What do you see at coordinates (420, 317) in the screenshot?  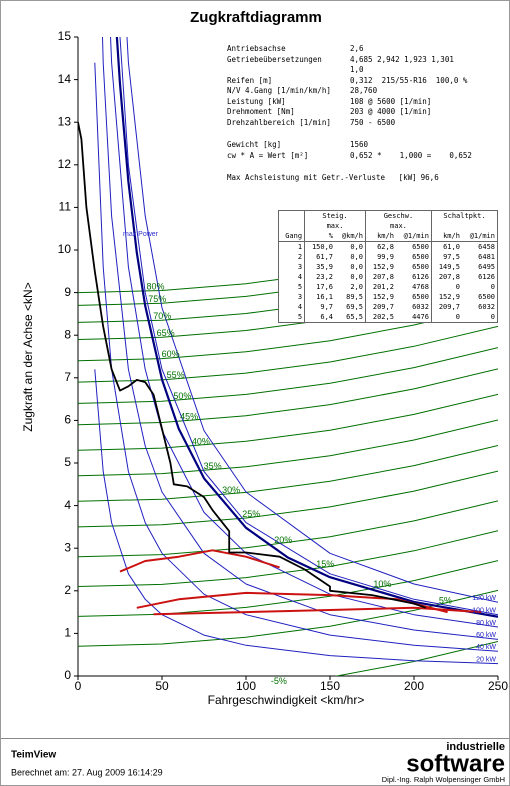 I see `table-cell: 4476` at bounding box center [420, 317].